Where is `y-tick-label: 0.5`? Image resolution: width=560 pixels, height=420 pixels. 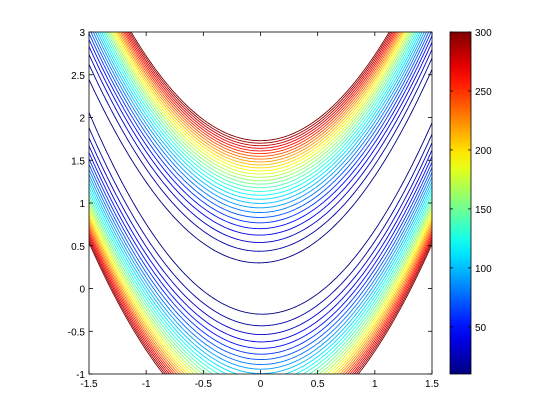 y-tick-label: 0.5 is located at coordinates (78, 247).